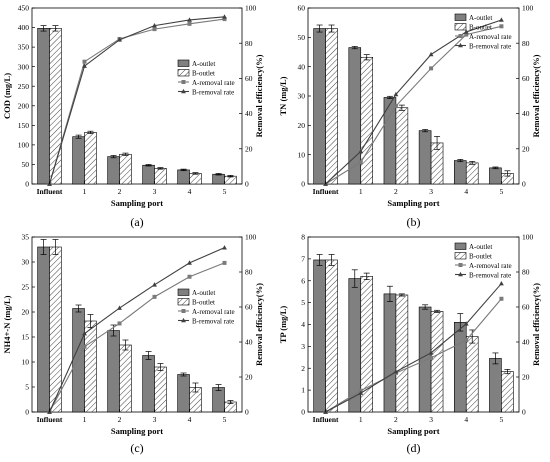 The width and height of the screenshot is (550, 462). What do you see at coordinates (303, 390) in the screenshot?
I see `y-tick-label: 1` at bounding box center [303, 390].